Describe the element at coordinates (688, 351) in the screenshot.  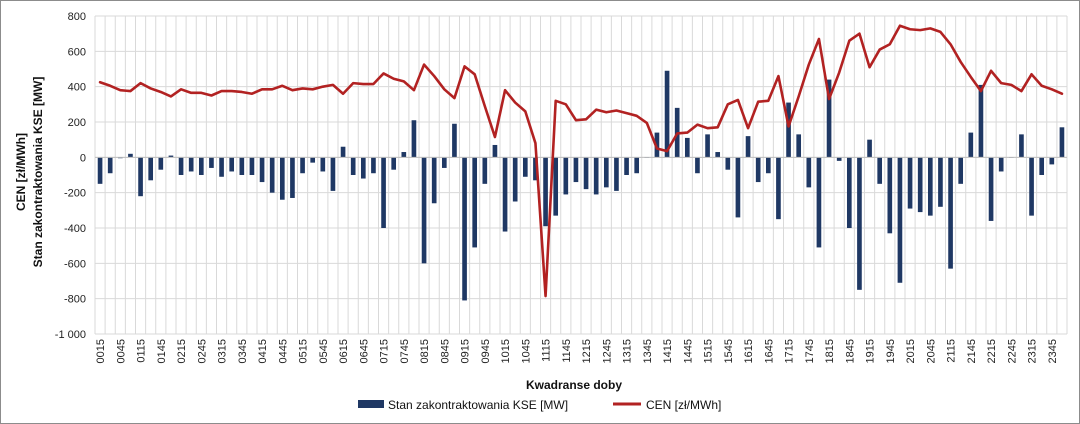
I see `x-tick-label: 1445` at that location.